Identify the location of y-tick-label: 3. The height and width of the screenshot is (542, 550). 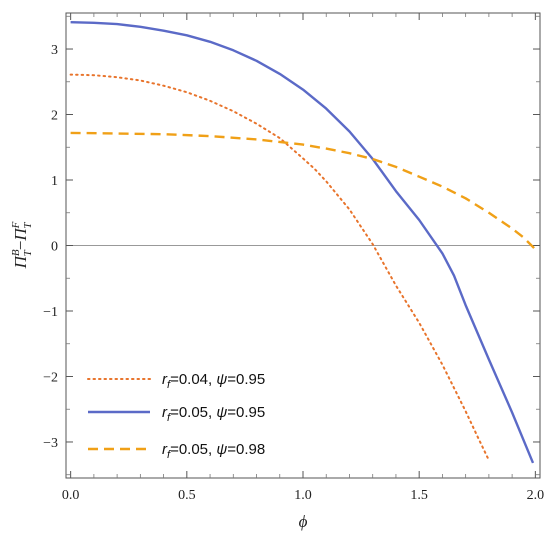
(54, 50).